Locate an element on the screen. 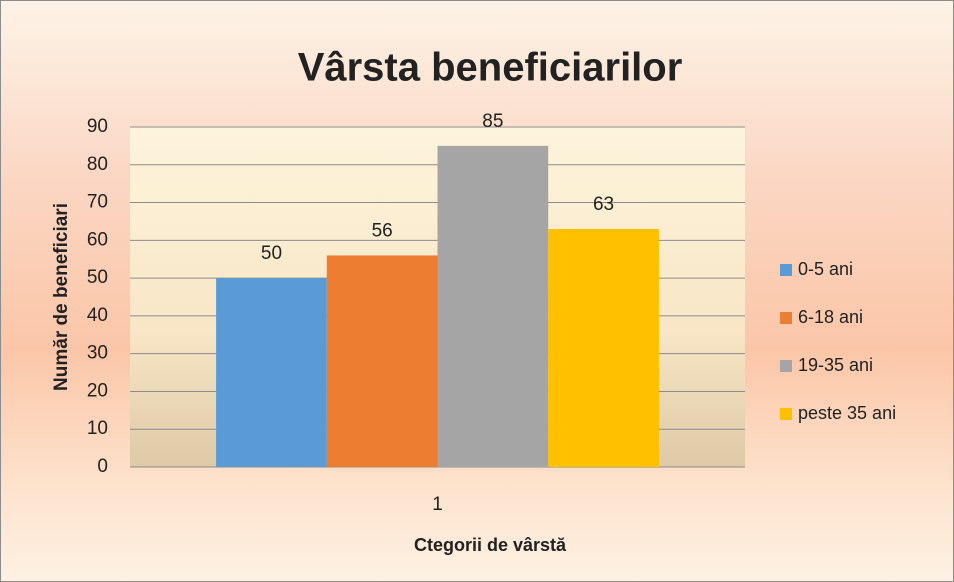 This screenshot has height=582, width=954. data-label: 63 is located at coordinates (603, 204).